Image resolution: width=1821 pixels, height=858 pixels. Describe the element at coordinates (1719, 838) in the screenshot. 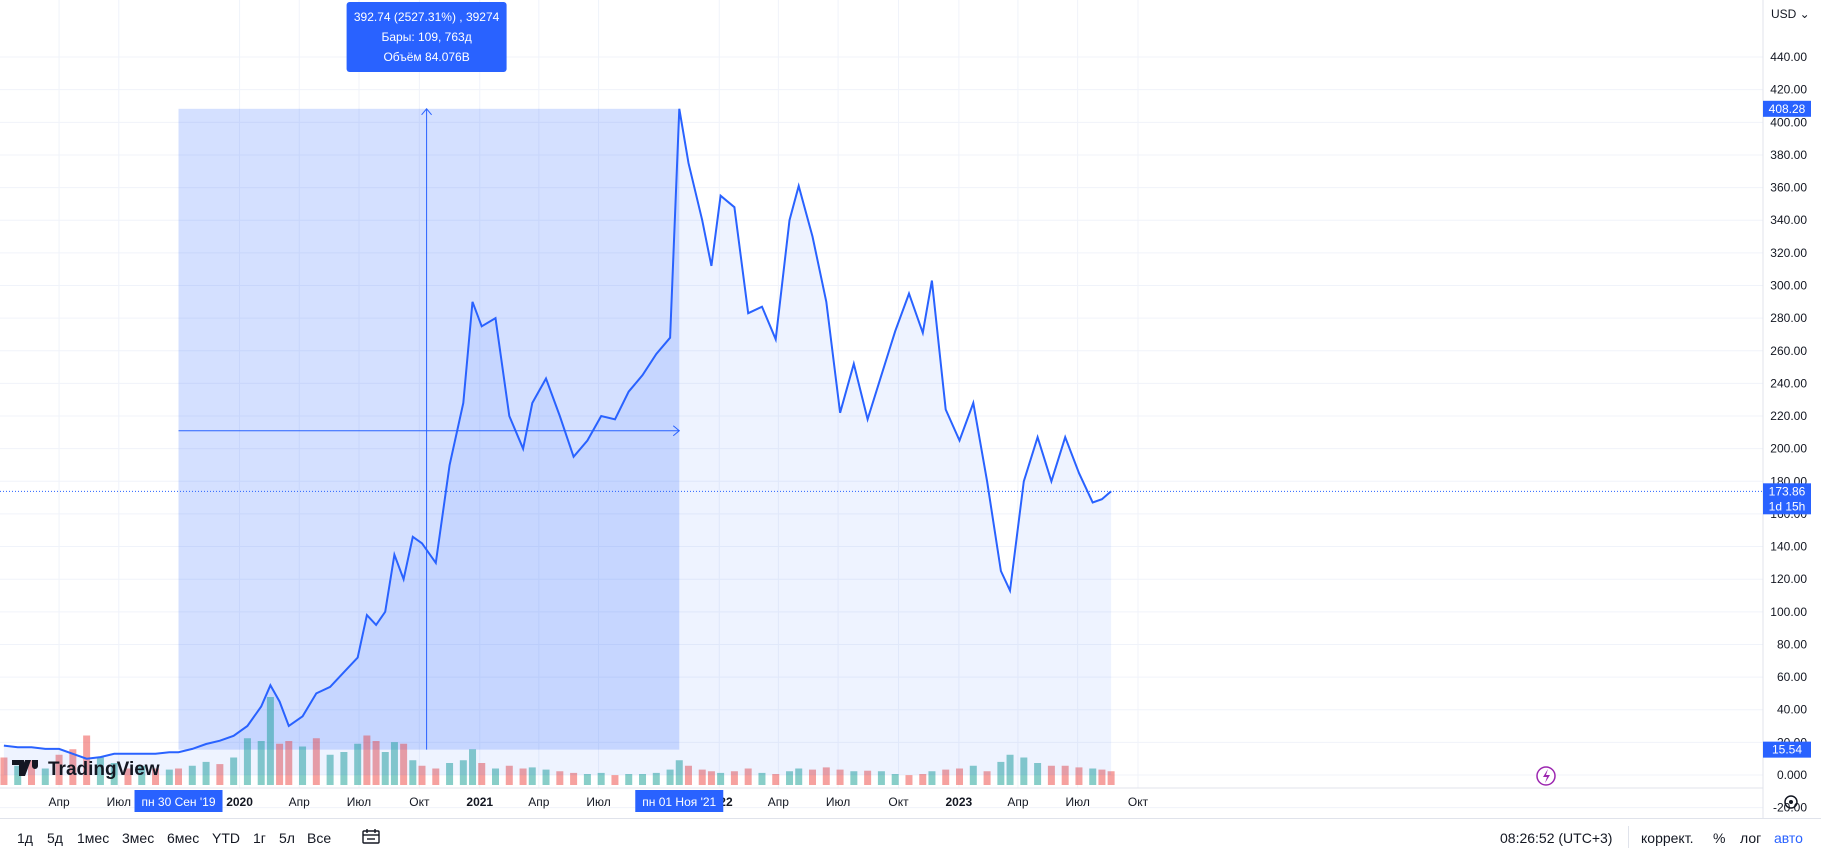

I see `percent-button: %` at that location.